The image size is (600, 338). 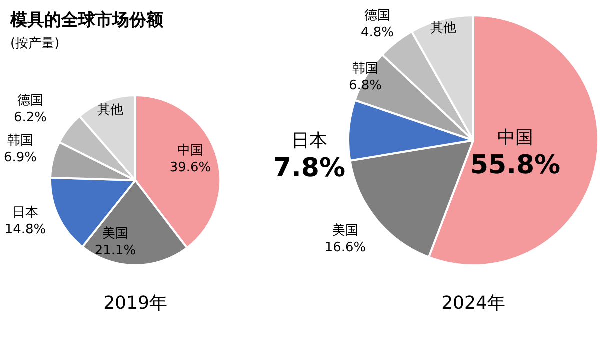 What do you see at coordinates (515, 165) in the screenshot?
I see `data-label: 55.8%` at bounding box center [515, 165].